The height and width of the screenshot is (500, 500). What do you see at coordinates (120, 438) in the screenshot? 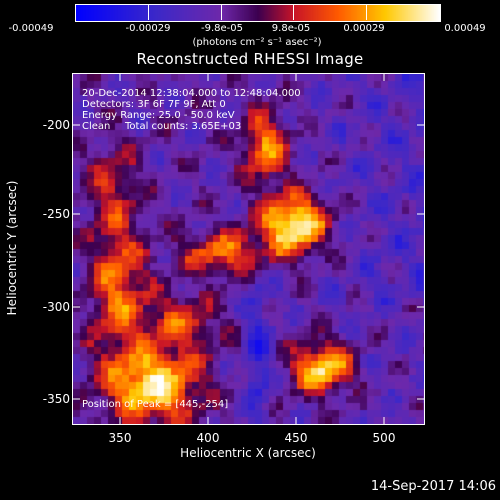
I see `x-tick-label: 350` at bounding box center [120, 438].